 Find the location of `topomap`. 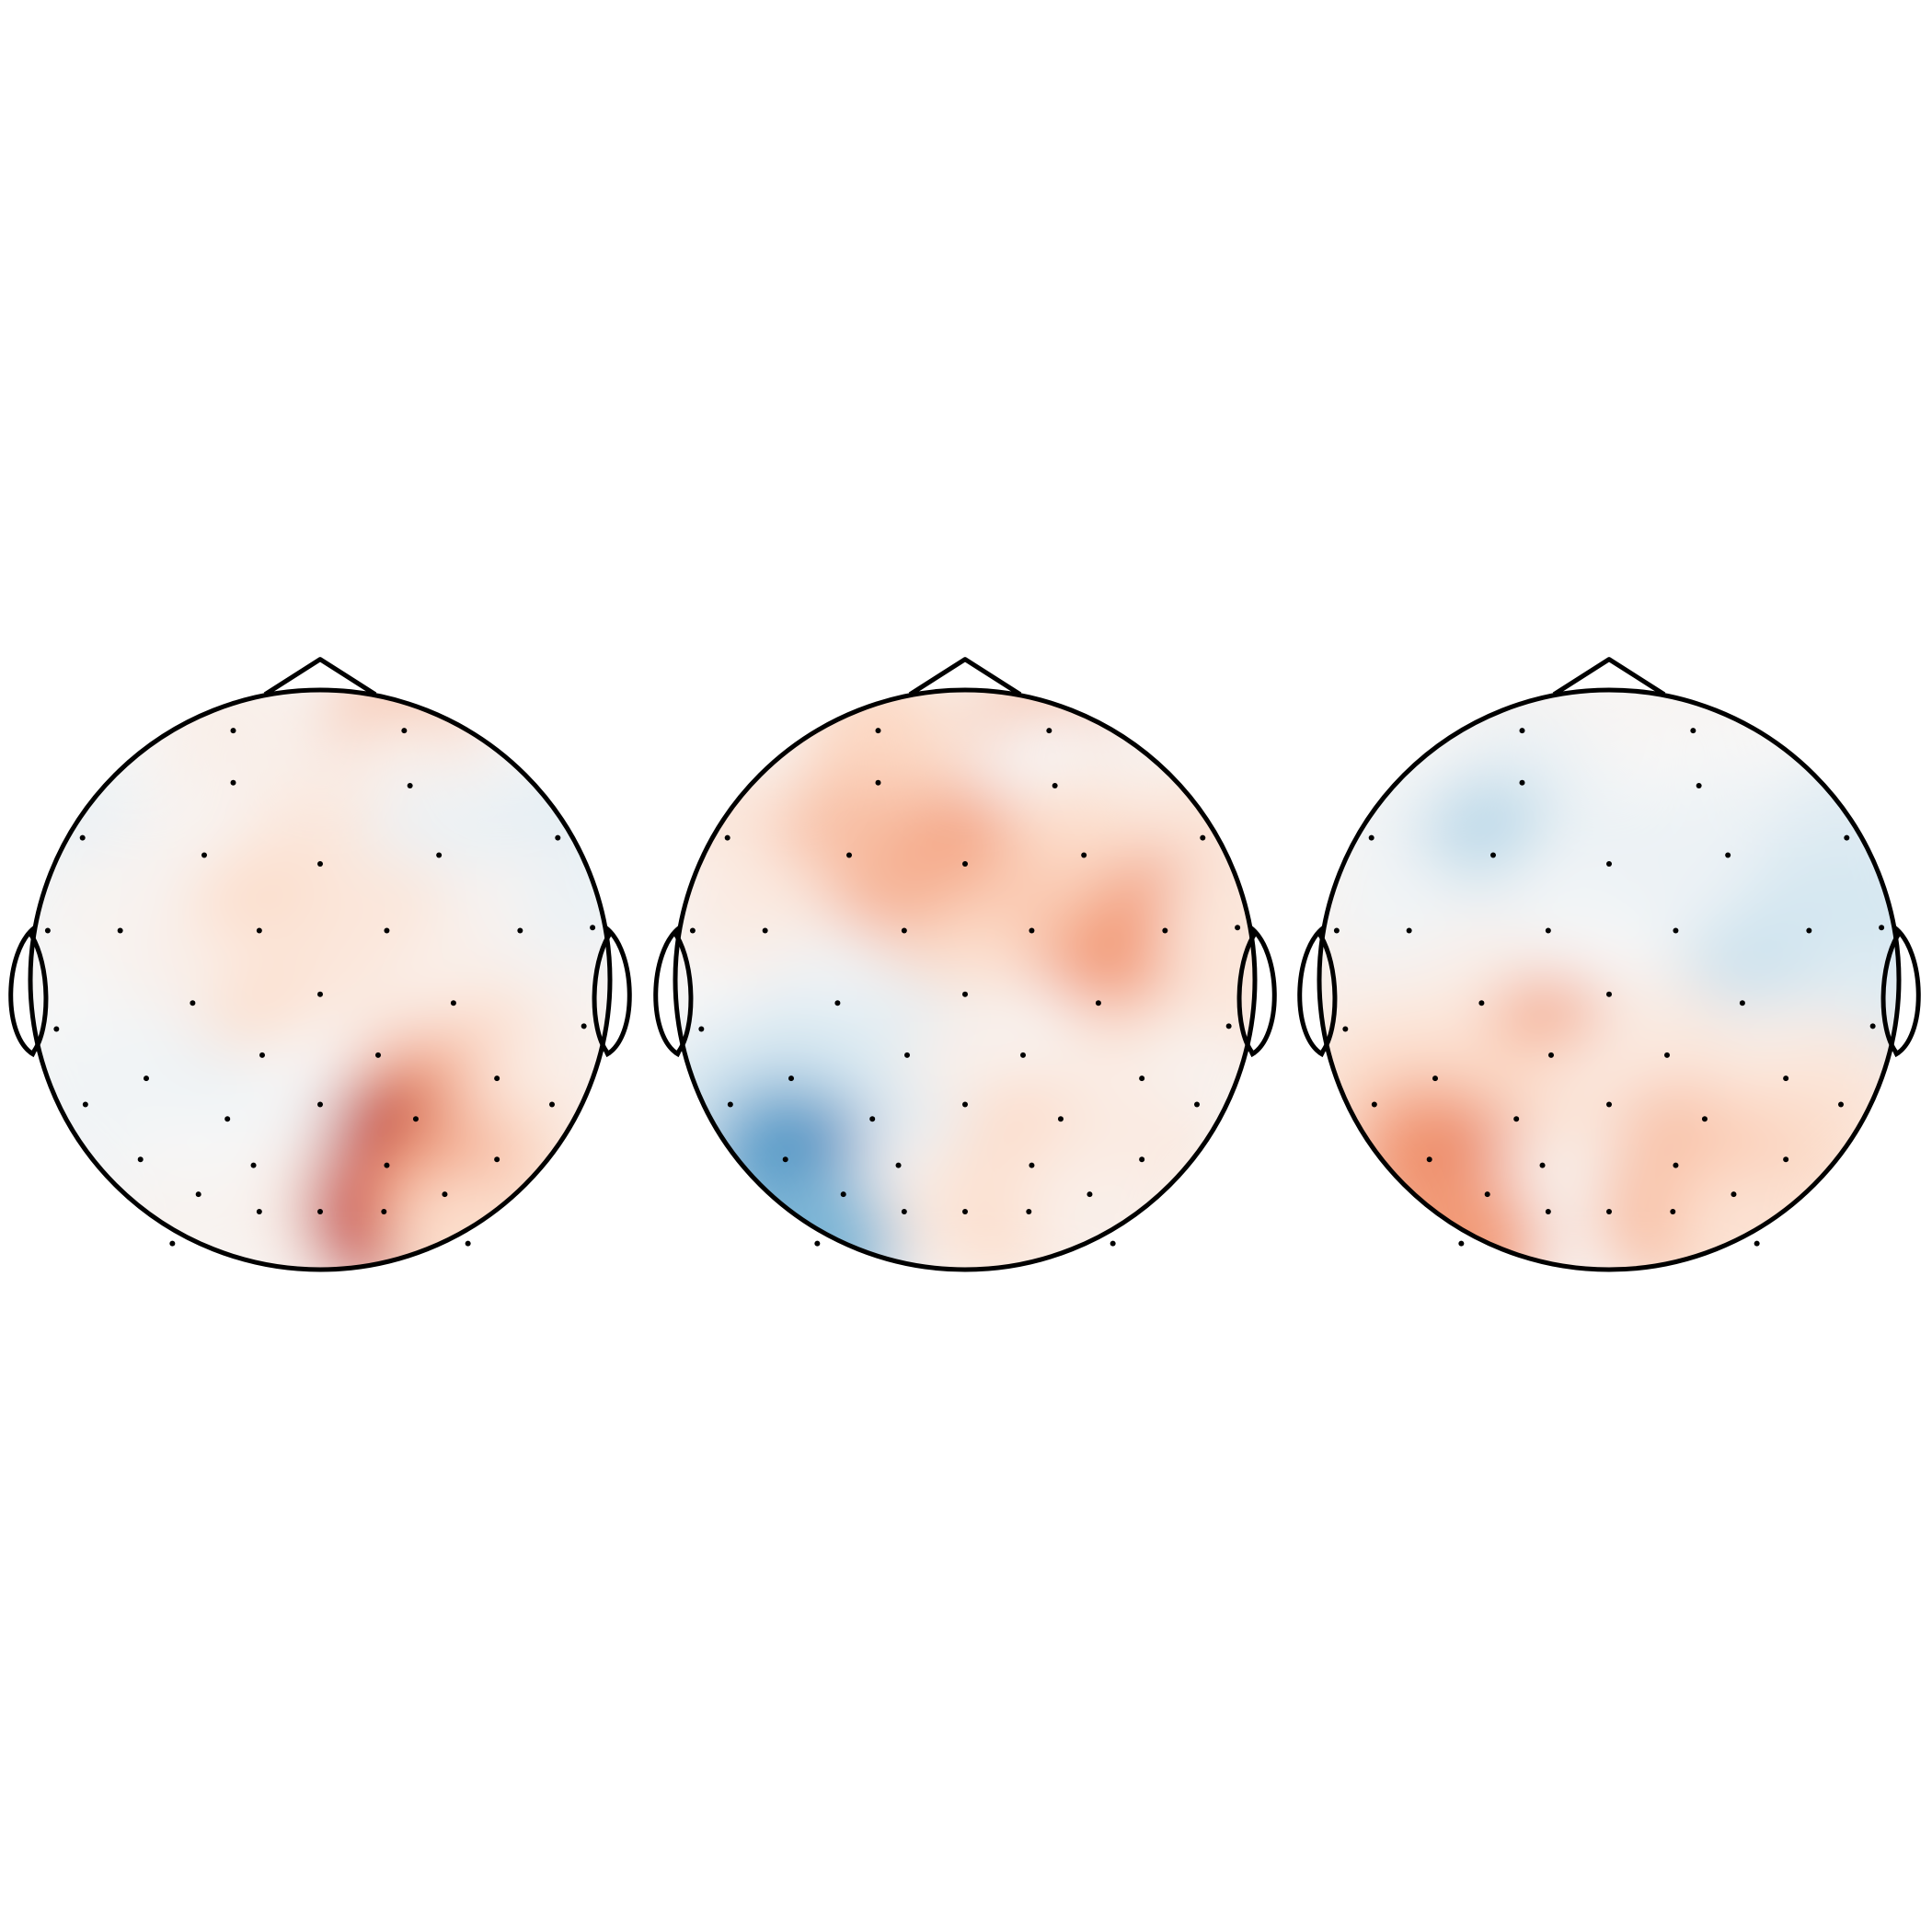

topomap is located at coordinates (965, 964).